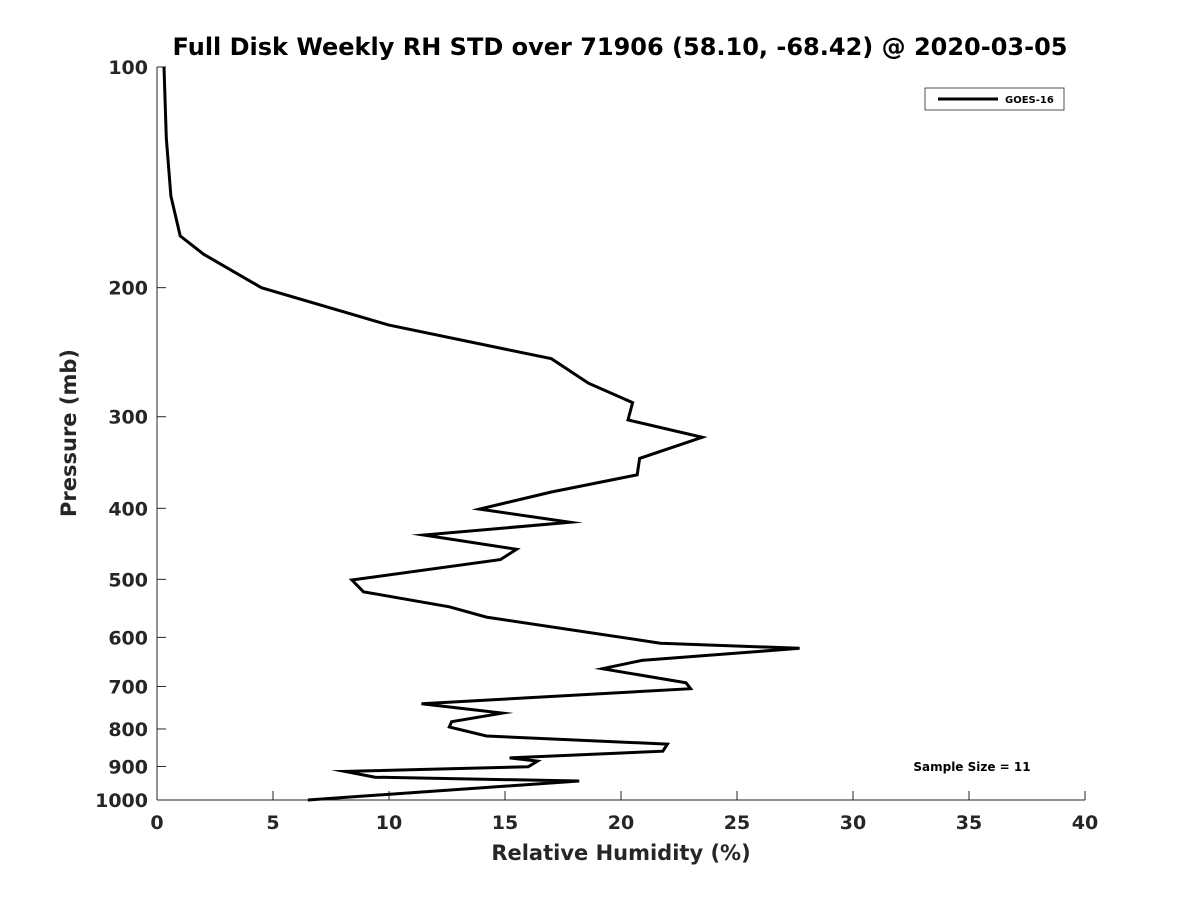 The height and width of the screenshot is (900, 1200). I want to click on y-ticks: 100 200 300 400 500 600 700 800 900 1000, so click(130, 434).